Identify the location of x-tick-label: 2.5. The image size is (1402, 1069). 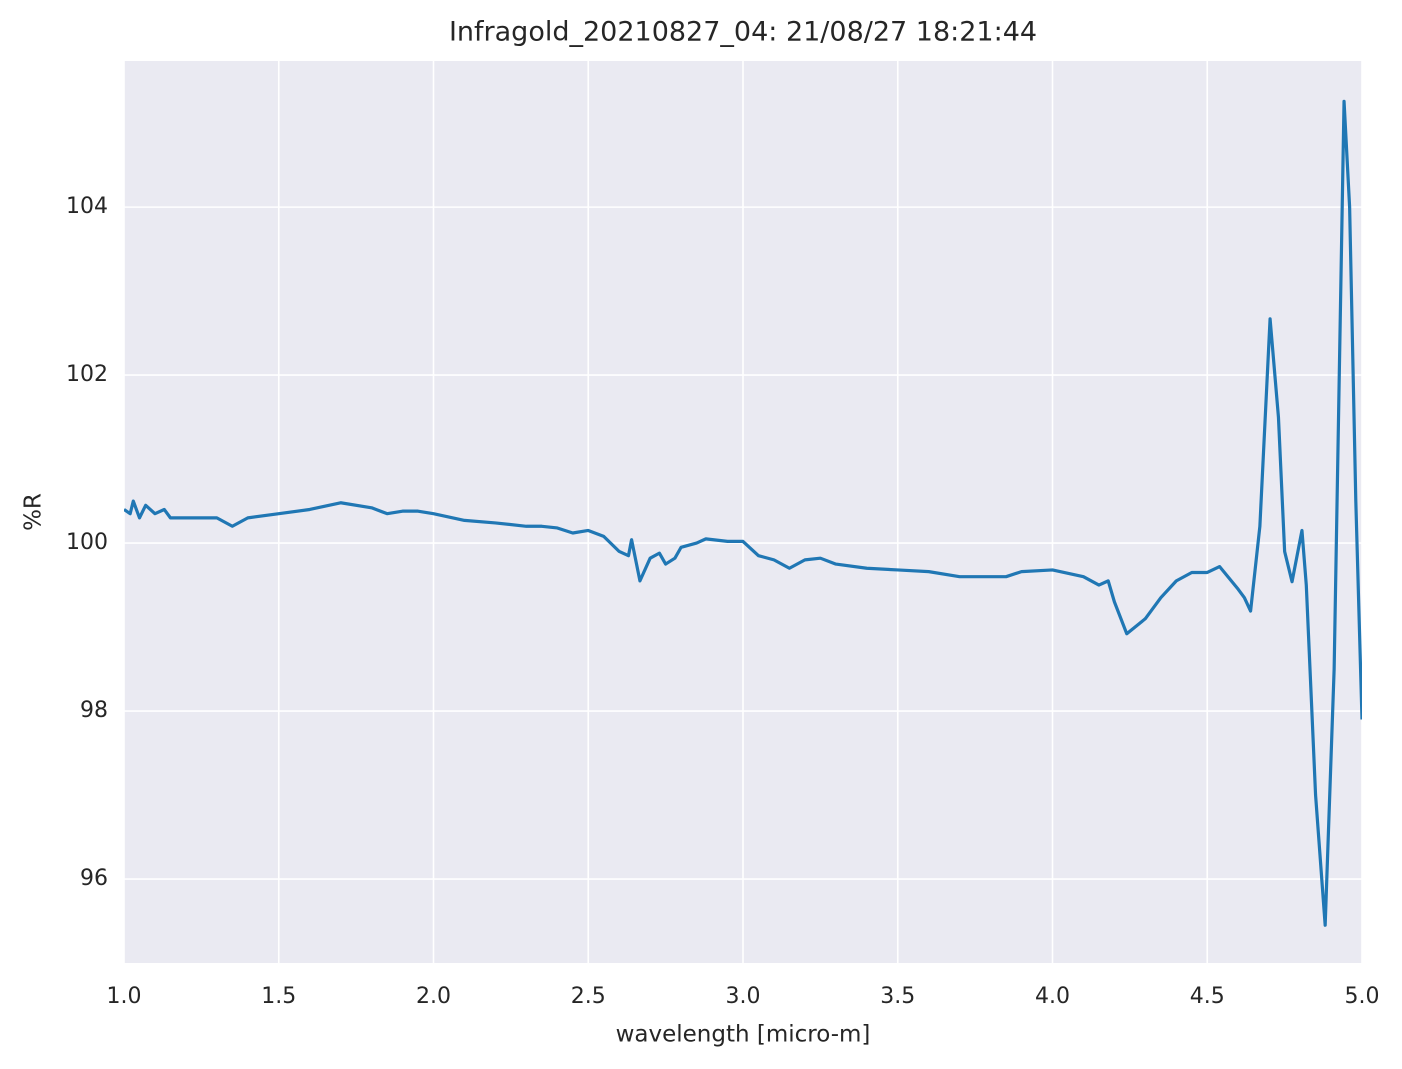
(588, 996).